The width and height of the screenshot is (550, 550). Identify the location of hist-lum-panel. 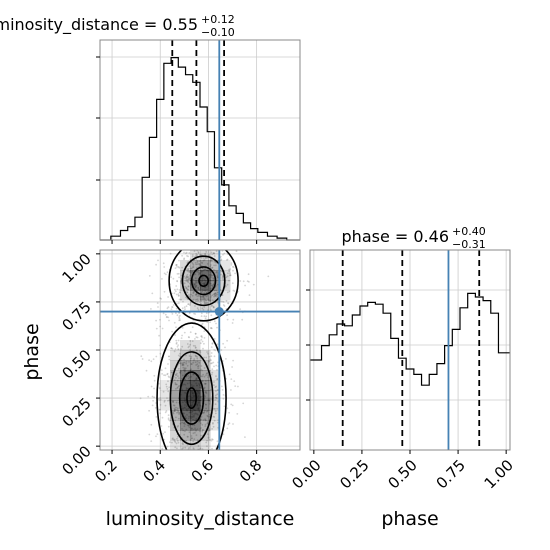
(198, 141).